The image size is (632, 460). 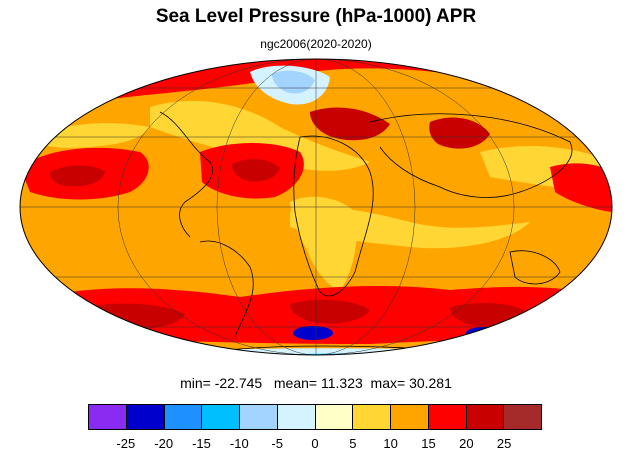 I want to click on colorbar-tick-label: 15, so click(x=428, y=443).